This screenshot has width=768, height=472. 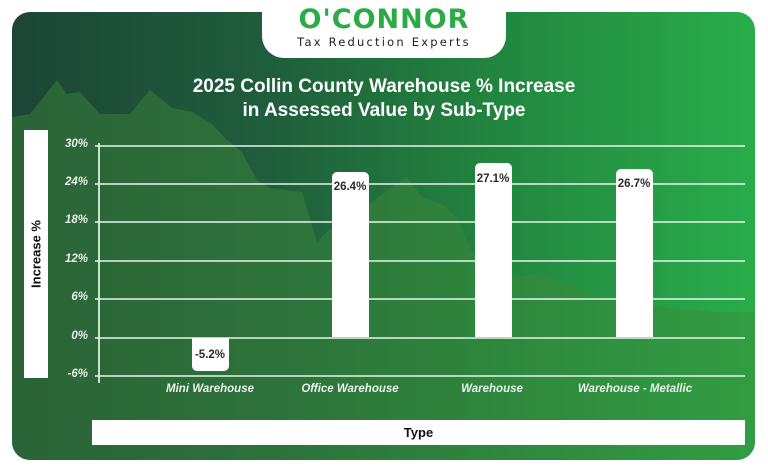 What do you see at coordinates (76, 258) in the screenshot?
I see `y-tick-12: 12%` at bounding box center [76, 258].